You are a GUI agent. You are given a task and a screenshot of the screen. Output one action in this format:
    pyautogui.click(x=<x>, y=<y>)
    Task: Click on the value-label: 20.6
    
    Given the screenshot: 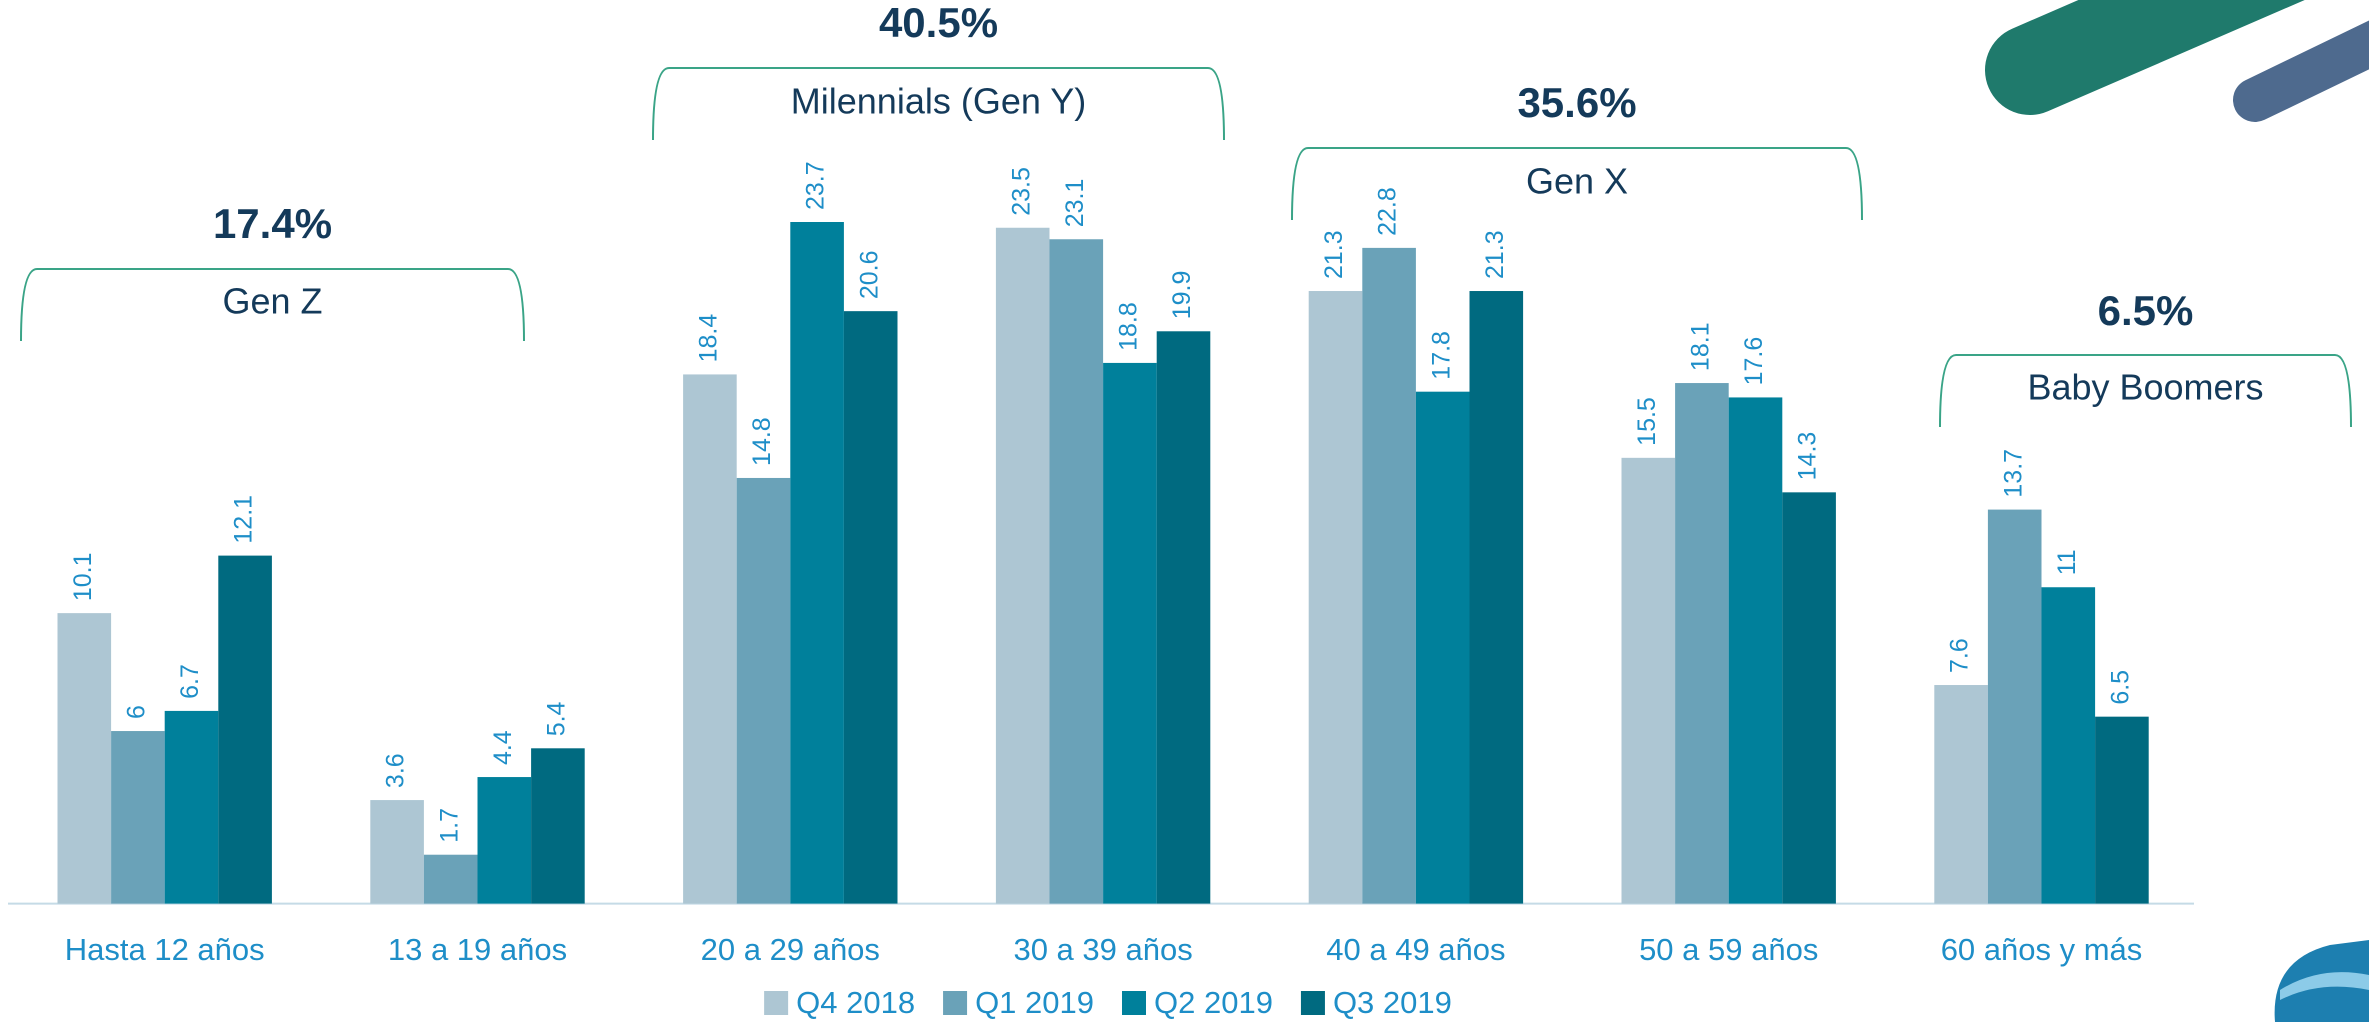 What is the action you would take?
    pyautogui.click(x=869, y=274)
    